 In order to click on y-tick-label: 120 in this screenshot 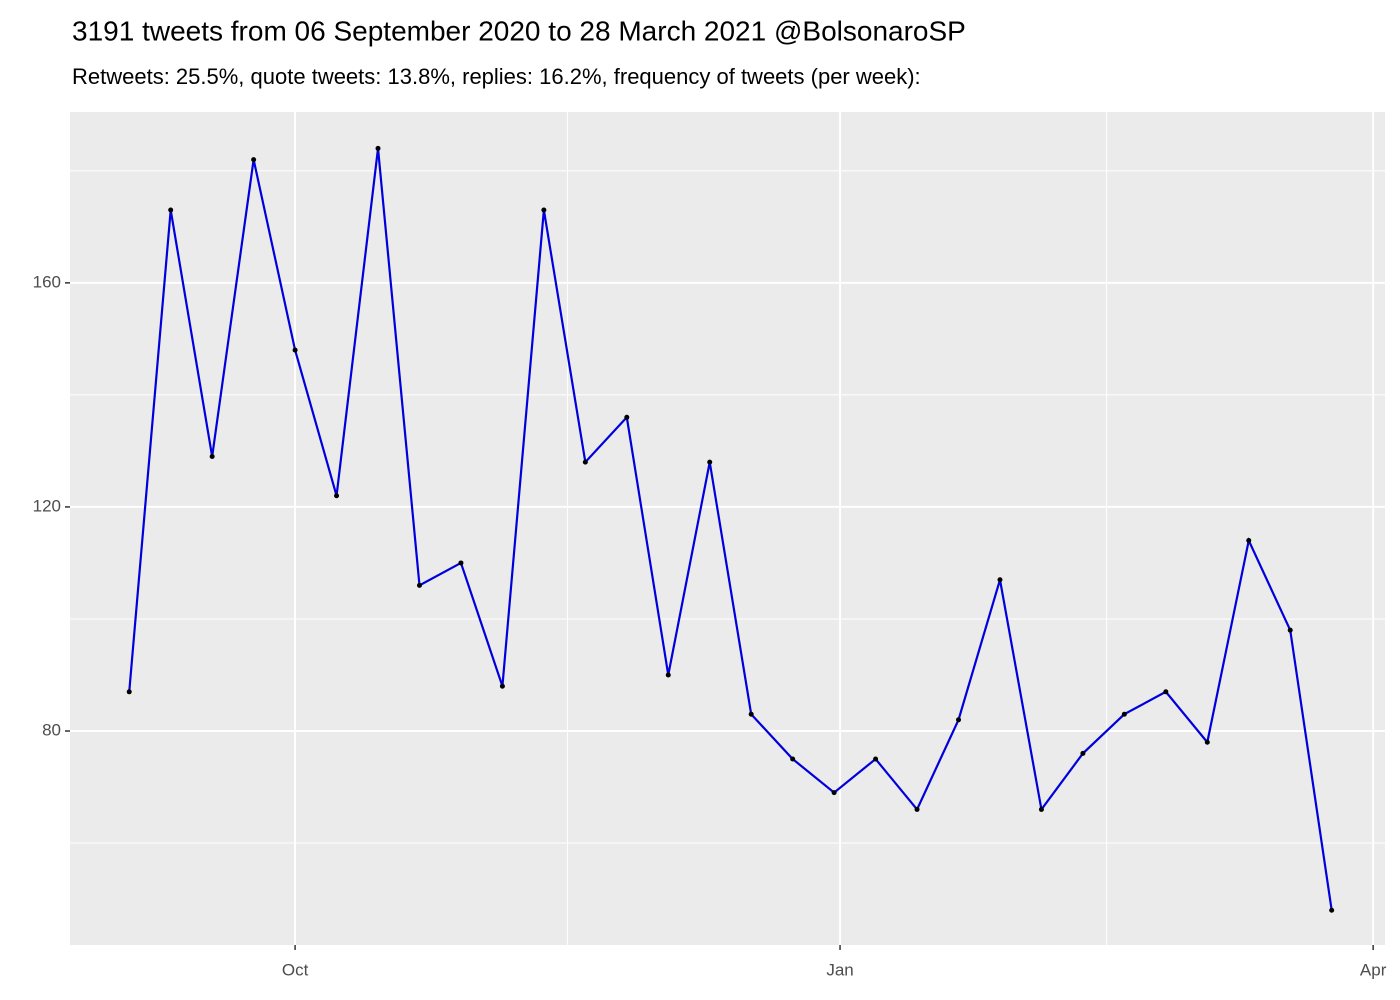, I will do `click(47, 505)`.